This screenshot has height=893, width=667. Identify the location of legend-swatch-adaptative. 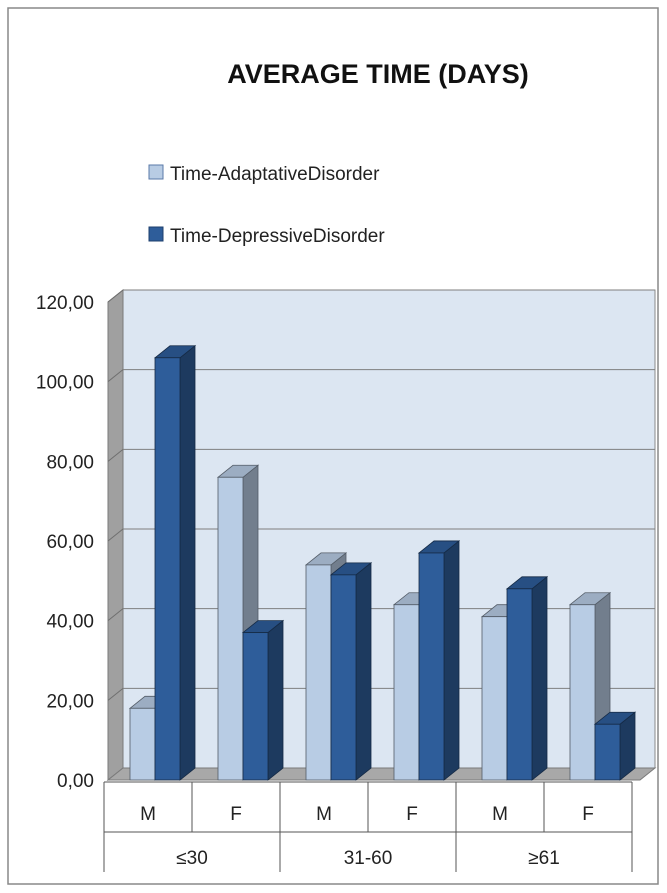
(156, 172).